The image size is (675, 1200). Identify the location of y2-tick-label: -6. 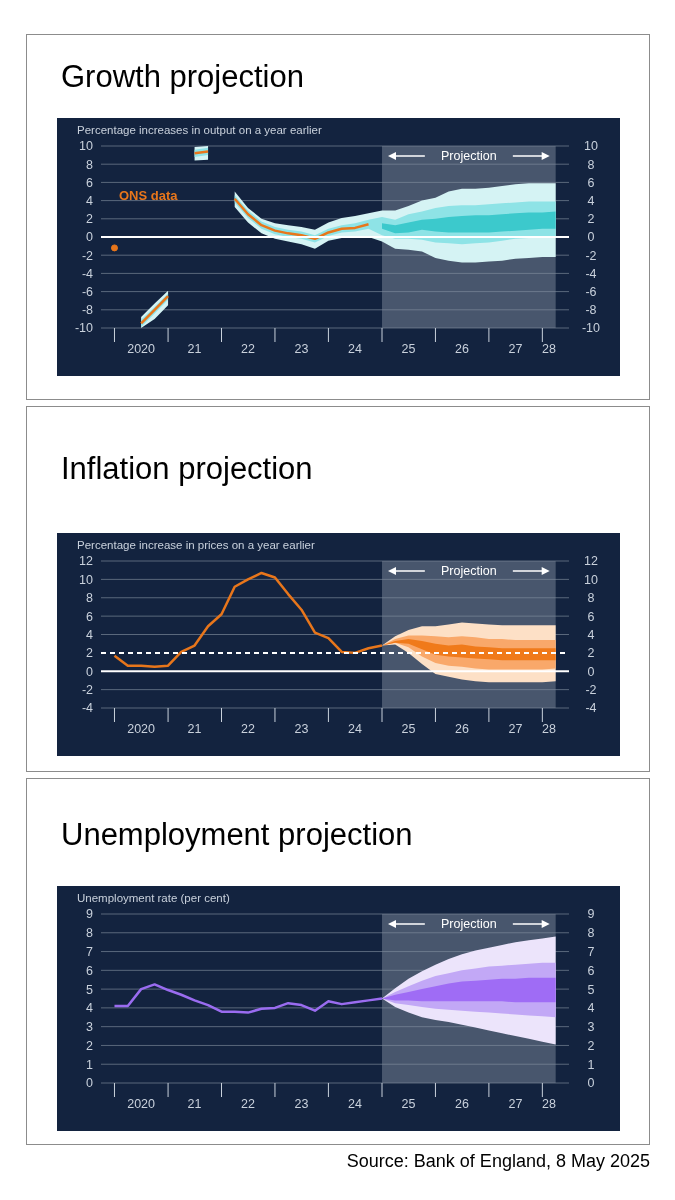
(591, 292).